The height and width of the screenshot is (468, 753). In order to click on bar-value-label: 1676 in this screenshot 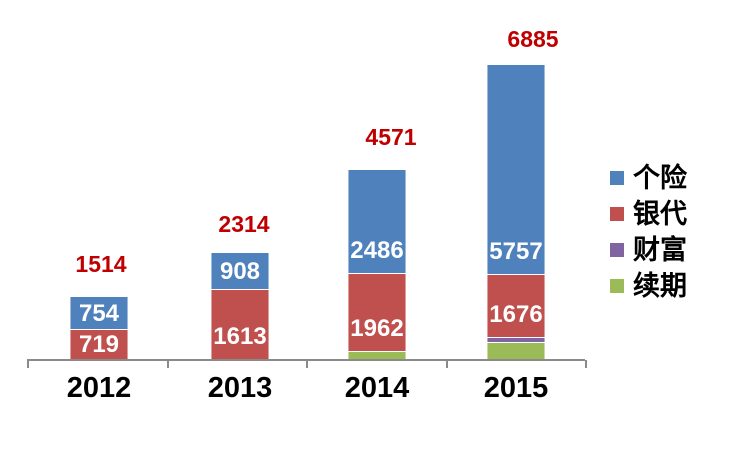, I will do `click(516, 314)`.